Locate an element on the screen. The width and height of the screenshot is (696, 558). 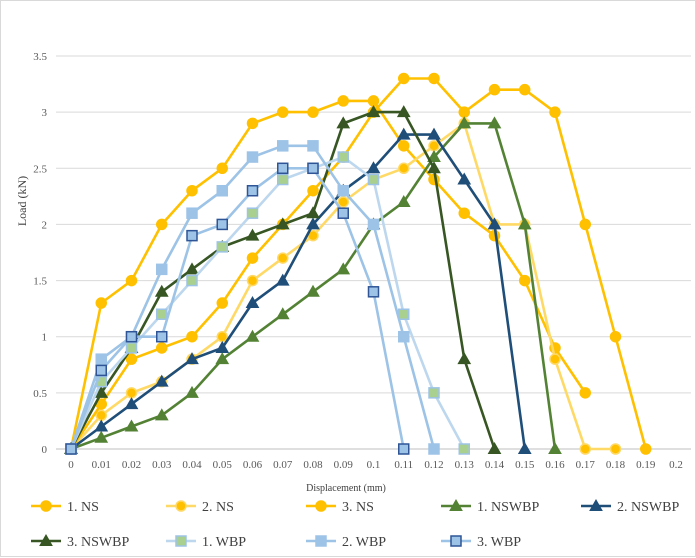
x-tick-label: 0.11 is located at coordinates (403, 465).